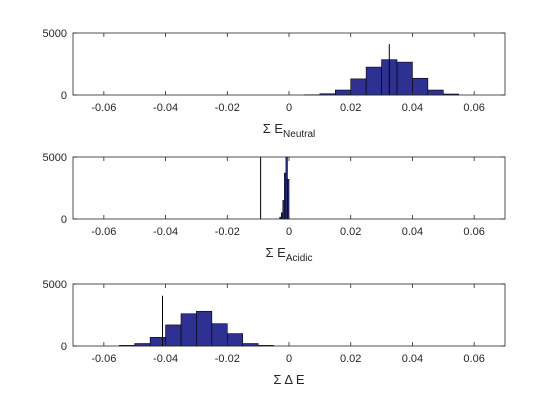 The image size is (560, 420). What do you see at coordinates (288, 73) in the screenshot?
I see `x-axis-ticks-neutral: -0.06 -0.04 -0.02 0 0.02 0.04 0.06` at bounding box center [288, 73].